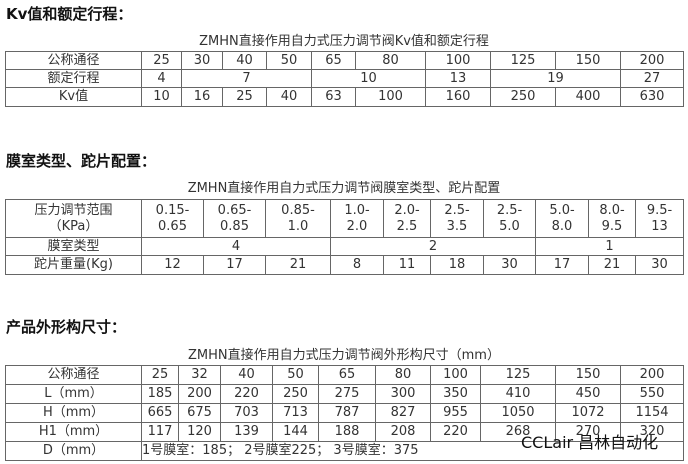 Image resolution: width=688 pixels, height=464 pixels. I want to click on table-cell: 16, so click(202, 97).